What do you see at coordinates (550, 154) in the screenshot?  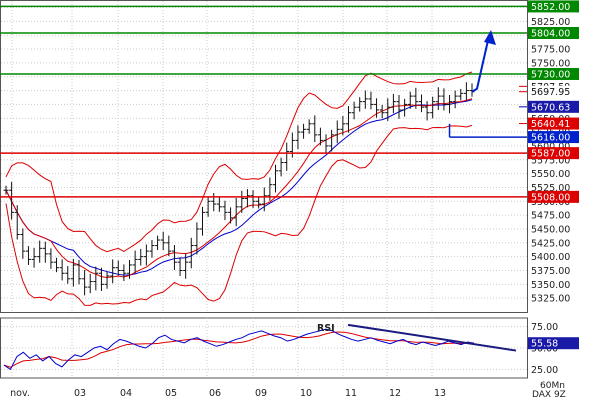 I see `level-tag-text: 5587.00` at bounding box center [550, 154].